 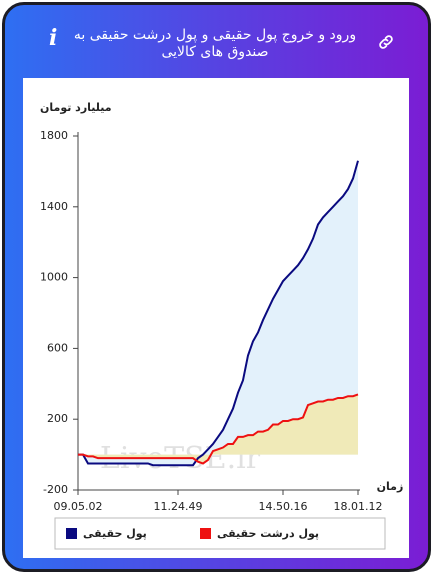 I want to click on line, so click(x=218, y=429).